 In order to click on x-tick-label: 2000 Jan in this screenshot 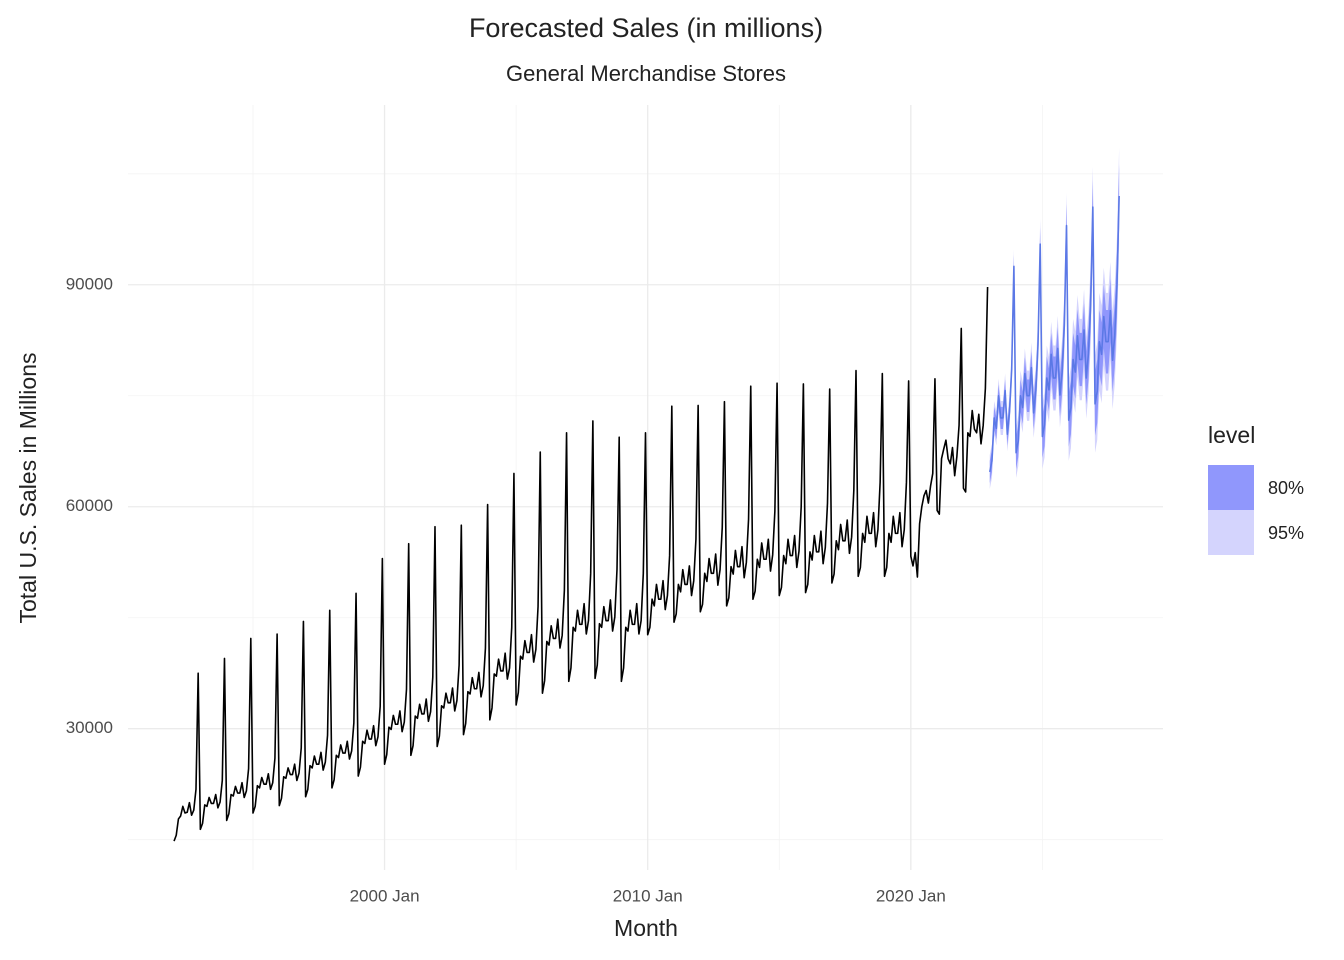, I will do `click(385, 895)`.